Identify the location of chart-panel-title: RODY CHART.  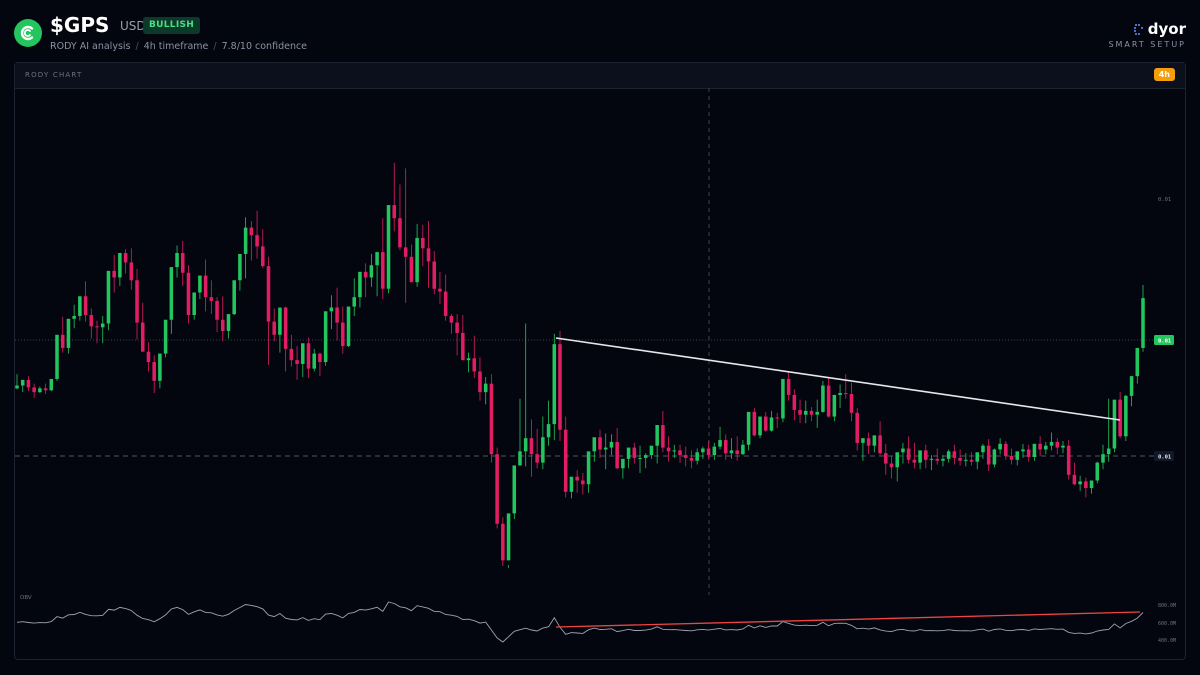
(54, 75).